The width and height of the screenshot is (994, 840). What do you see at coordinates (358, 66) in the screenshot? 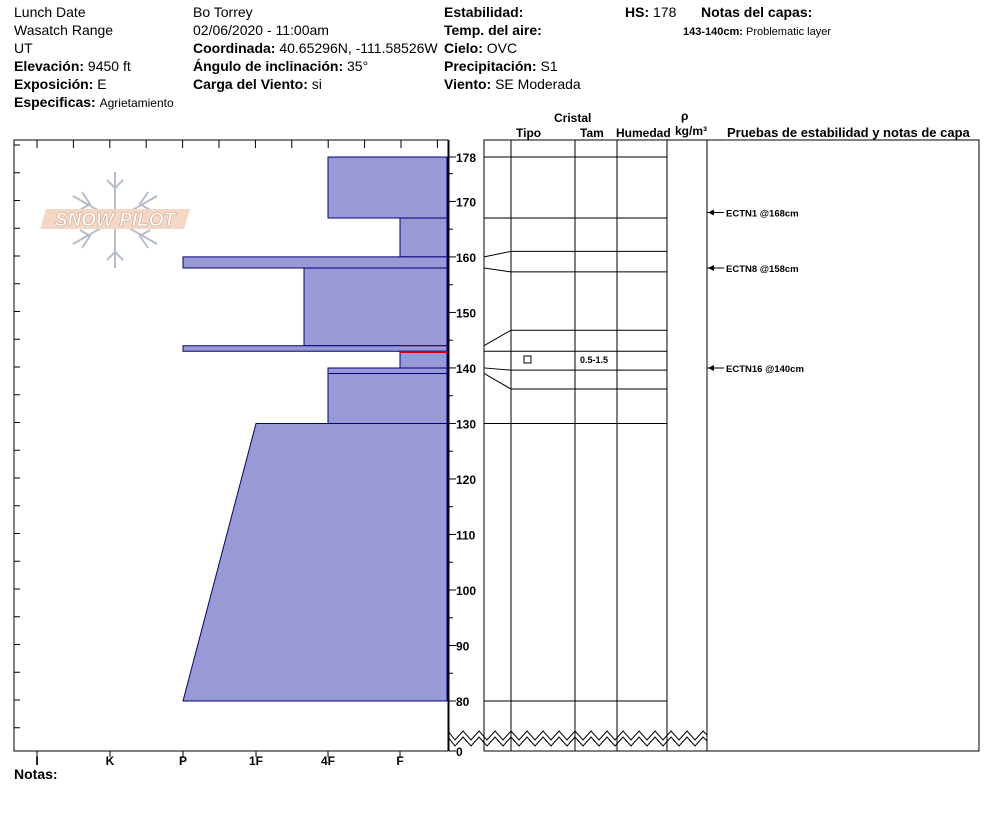
I see `slope-angle-value: 35°` at bounding box center [358, 66].